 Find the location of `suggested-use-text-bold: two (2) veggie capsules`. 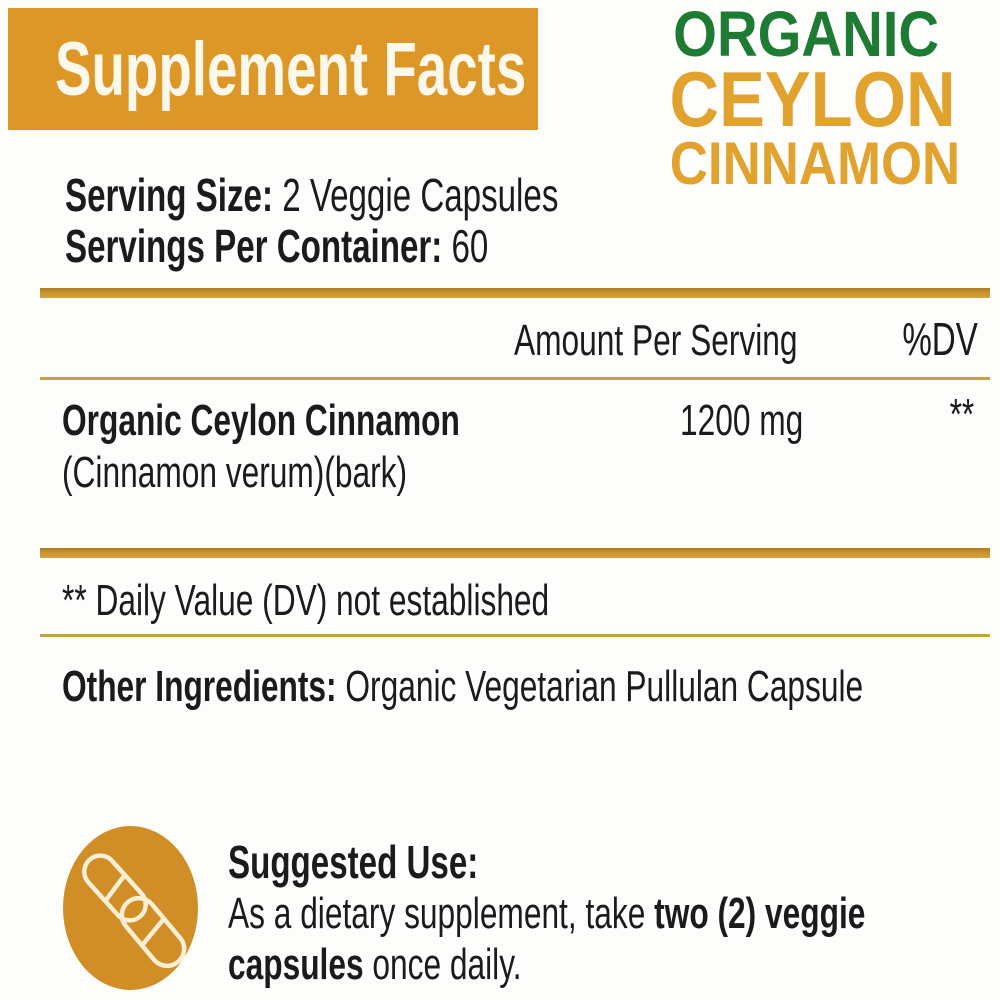

suggested-use-text-bold: two (2) veggie capsules is located at coordinates (547, 939).